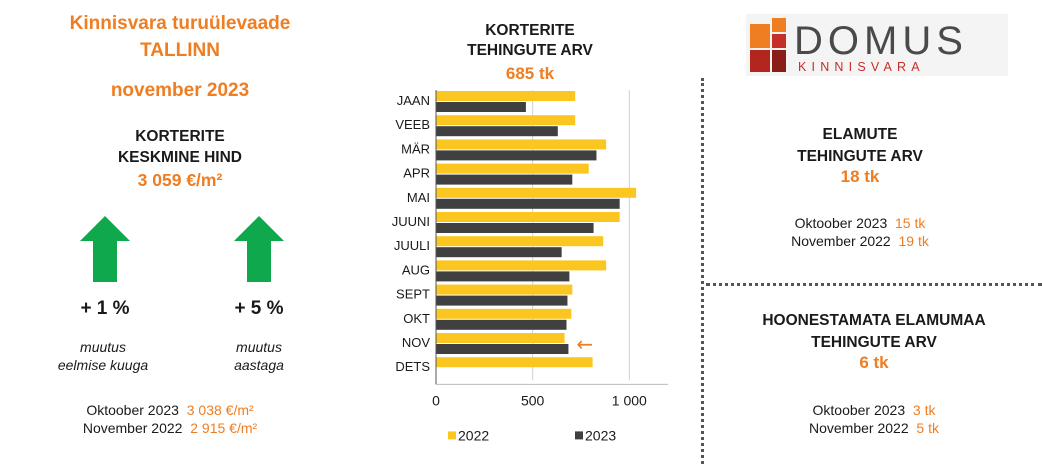 This screenshot has width=1042, height=464. Describe the element at coordinates (259, 347) in the screenshot. I see `year-desc-line1: muutus` at that location.